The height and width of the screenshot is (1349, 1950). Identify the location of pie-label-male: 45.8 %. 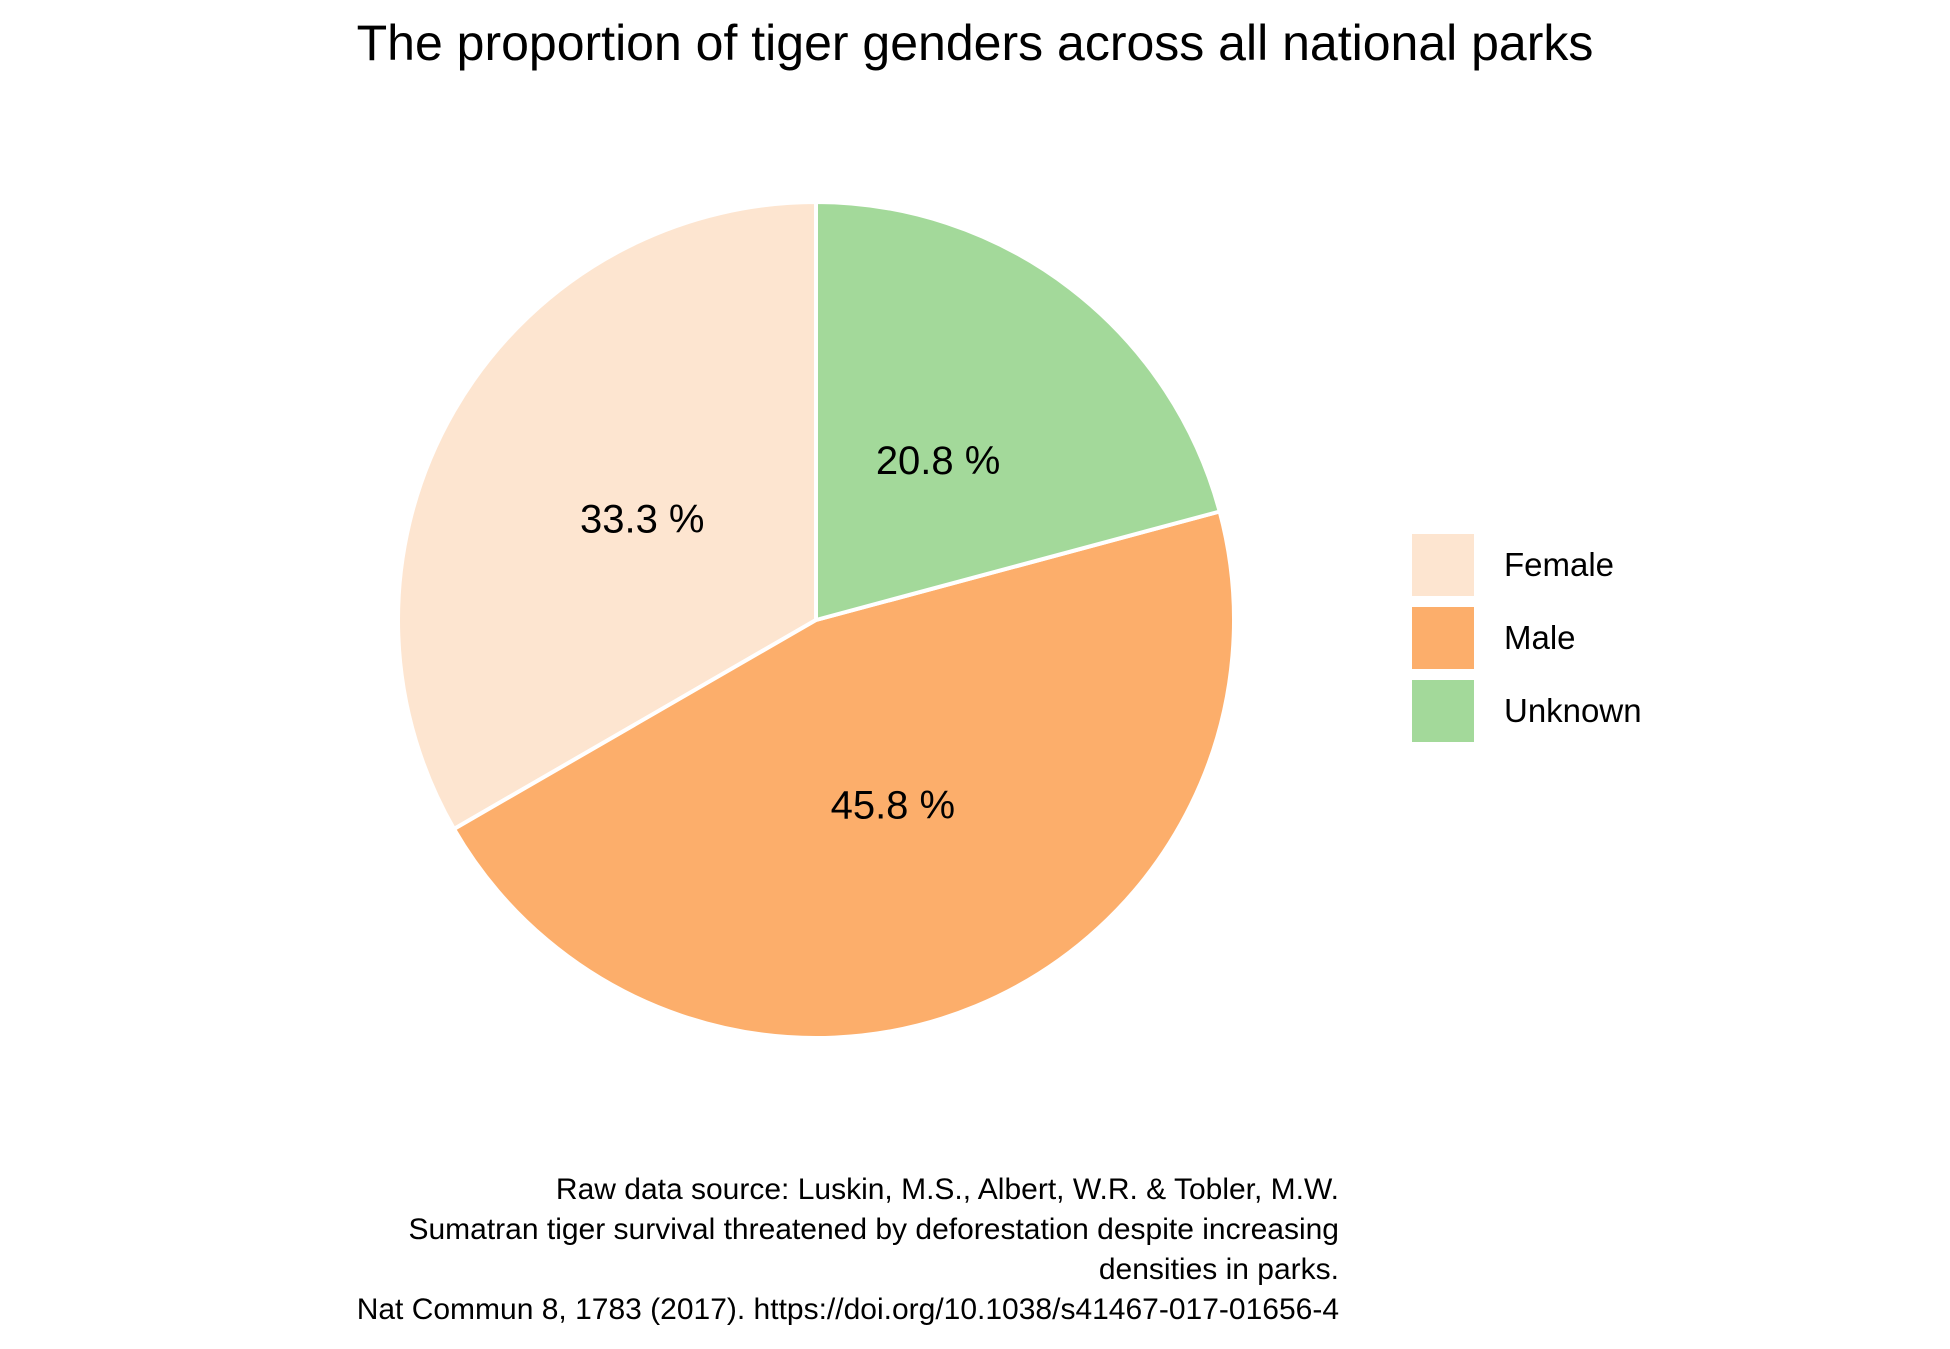
(893, 805).